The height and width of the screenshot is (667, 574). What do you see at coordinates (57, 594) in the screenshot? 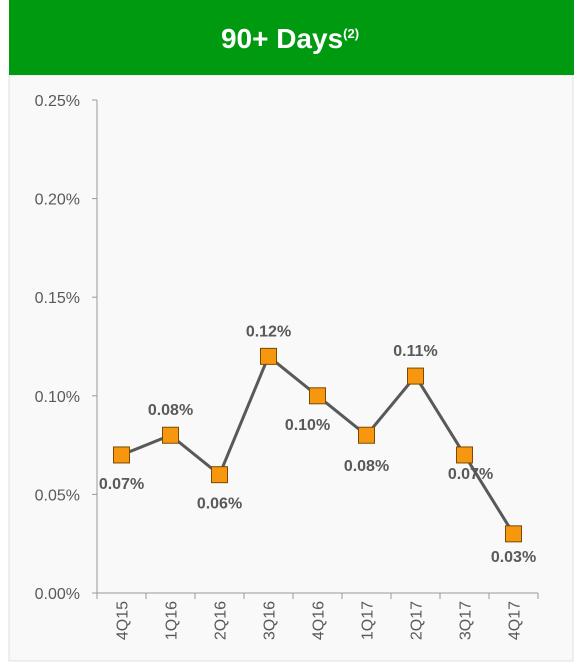
I see `y-tick-label: 0.00%` at bounding box center [57, 594].